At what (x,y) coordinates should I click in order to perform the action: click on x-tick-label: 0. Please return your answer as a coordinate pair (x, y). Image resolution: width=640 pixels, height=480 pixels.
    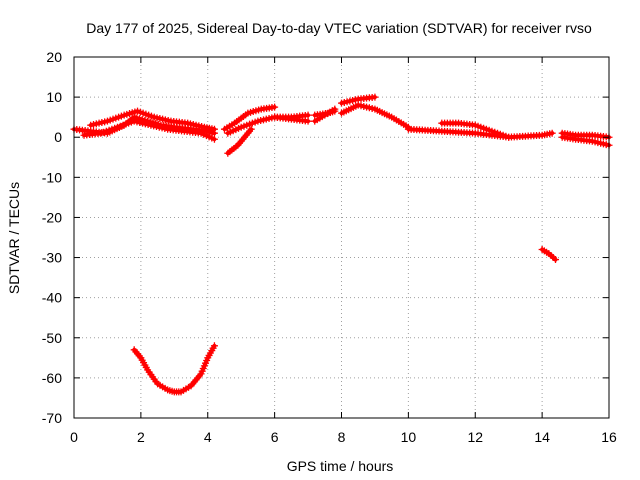
    Looking at the image, I should click on (74, 437).